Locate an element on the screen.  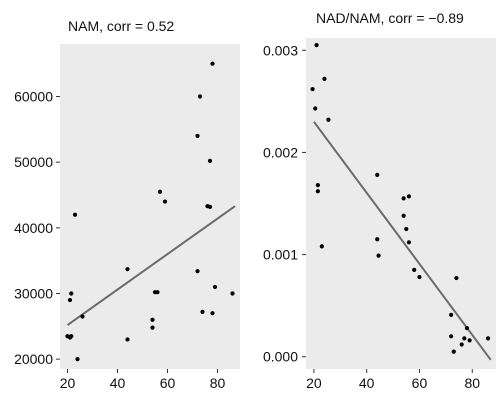
nam-y-tick-label: 40000 is located at coordinates (33, 228).